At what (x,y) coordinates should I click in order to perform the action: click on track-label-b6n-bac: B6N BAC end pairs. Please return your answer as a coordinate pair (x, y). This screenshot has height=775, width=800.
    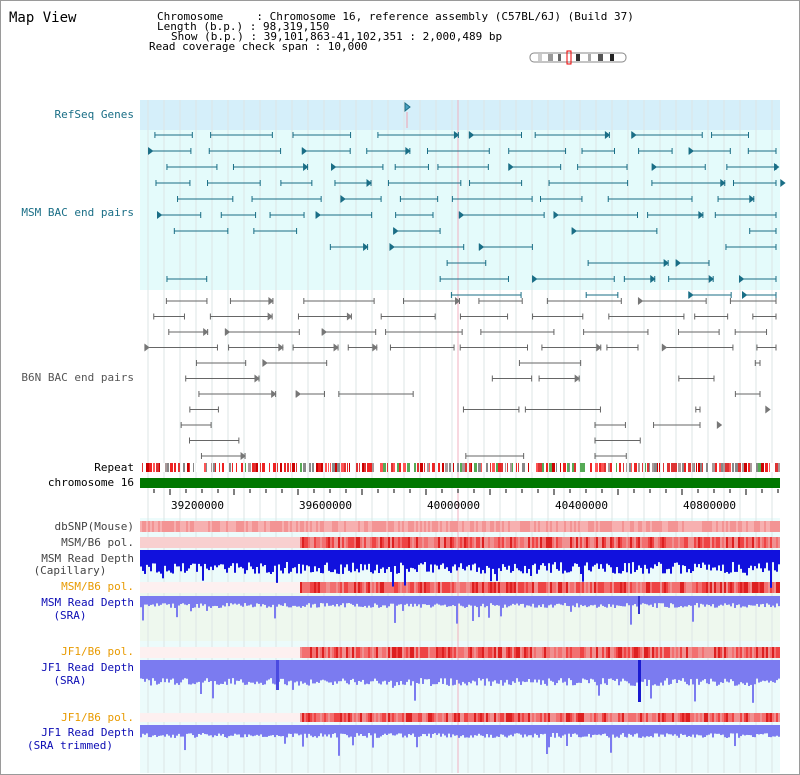
    Looking at the image, I should click on (77, 377).